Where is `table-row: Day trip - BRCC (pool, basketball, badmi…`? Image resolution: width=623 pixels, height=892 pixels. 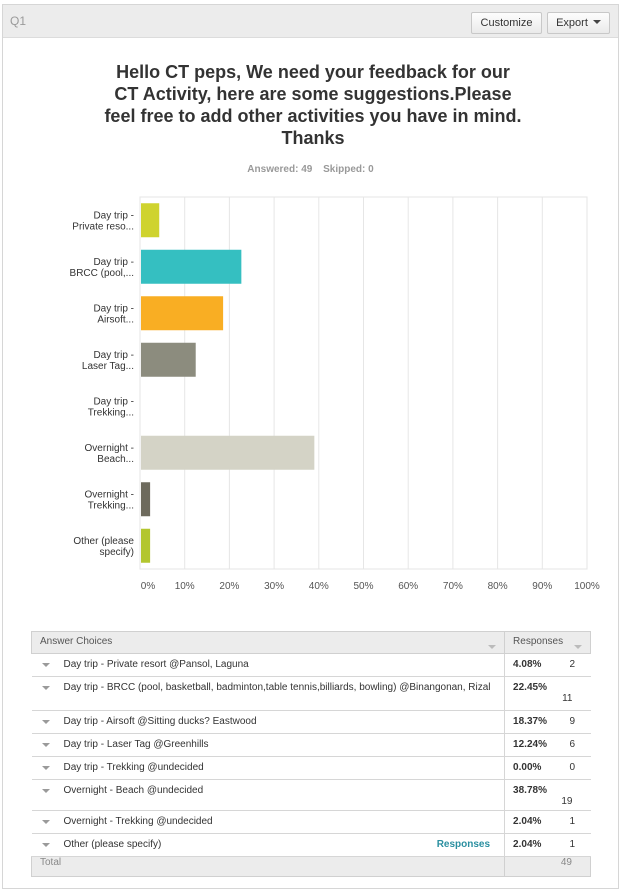
table-row: Day trip - BRCC (pool, basketball, badmi… is located at coordinates (311, 693).